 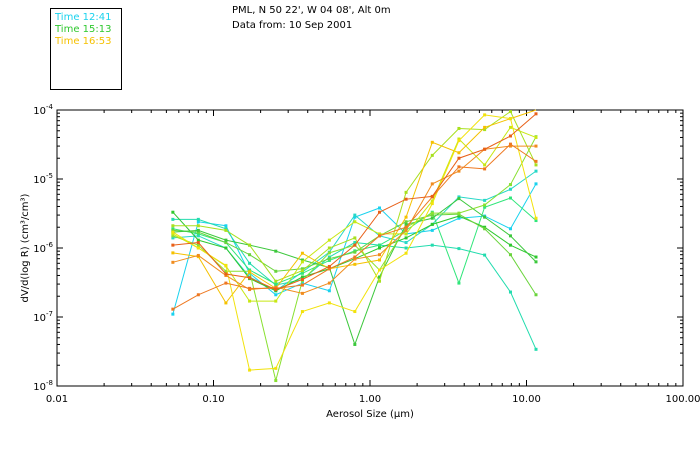 What do you see at coordinates (370, 414) in the screenshot?
I see `x-axis-label: Aerosol Size (μm)` at bounding box center [370, 414].